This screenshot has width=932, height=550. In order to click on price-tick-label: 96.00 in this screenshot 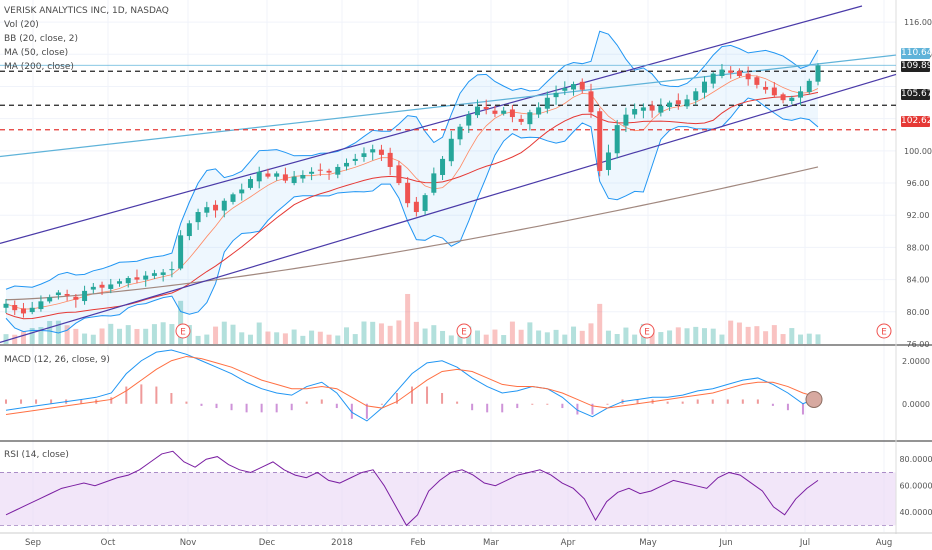, I will do `click(918, 183)`.